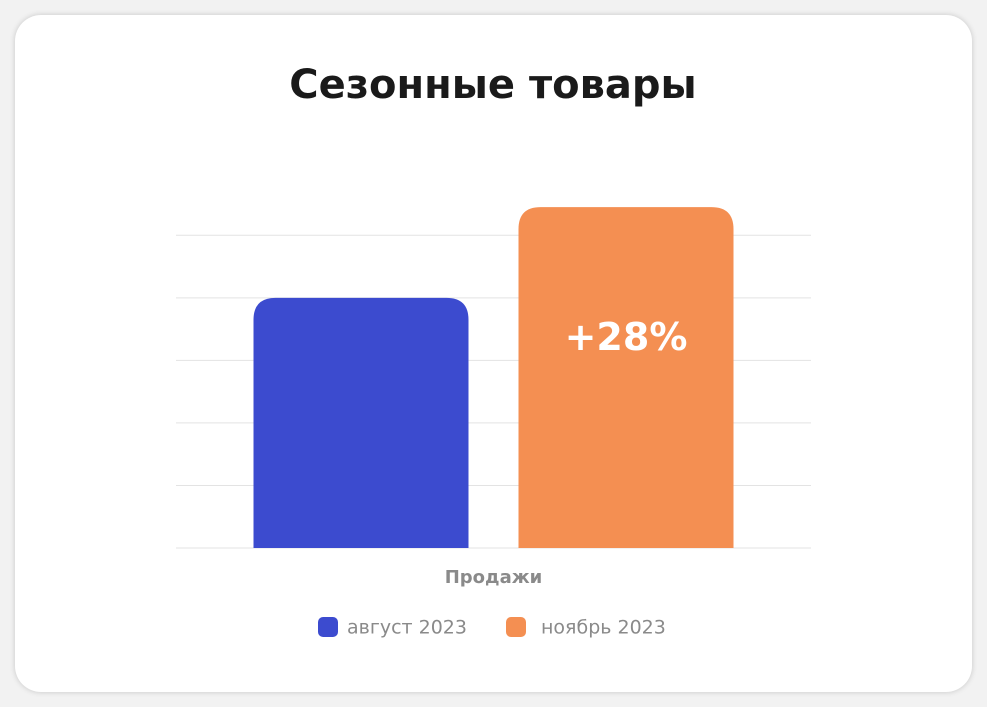 This screenshot has height=707, width=987. What do you see at coordinates (492, 85) in the screenshot?
I see `chart-title: Сезонные товары` at bounding box center [492, 85].